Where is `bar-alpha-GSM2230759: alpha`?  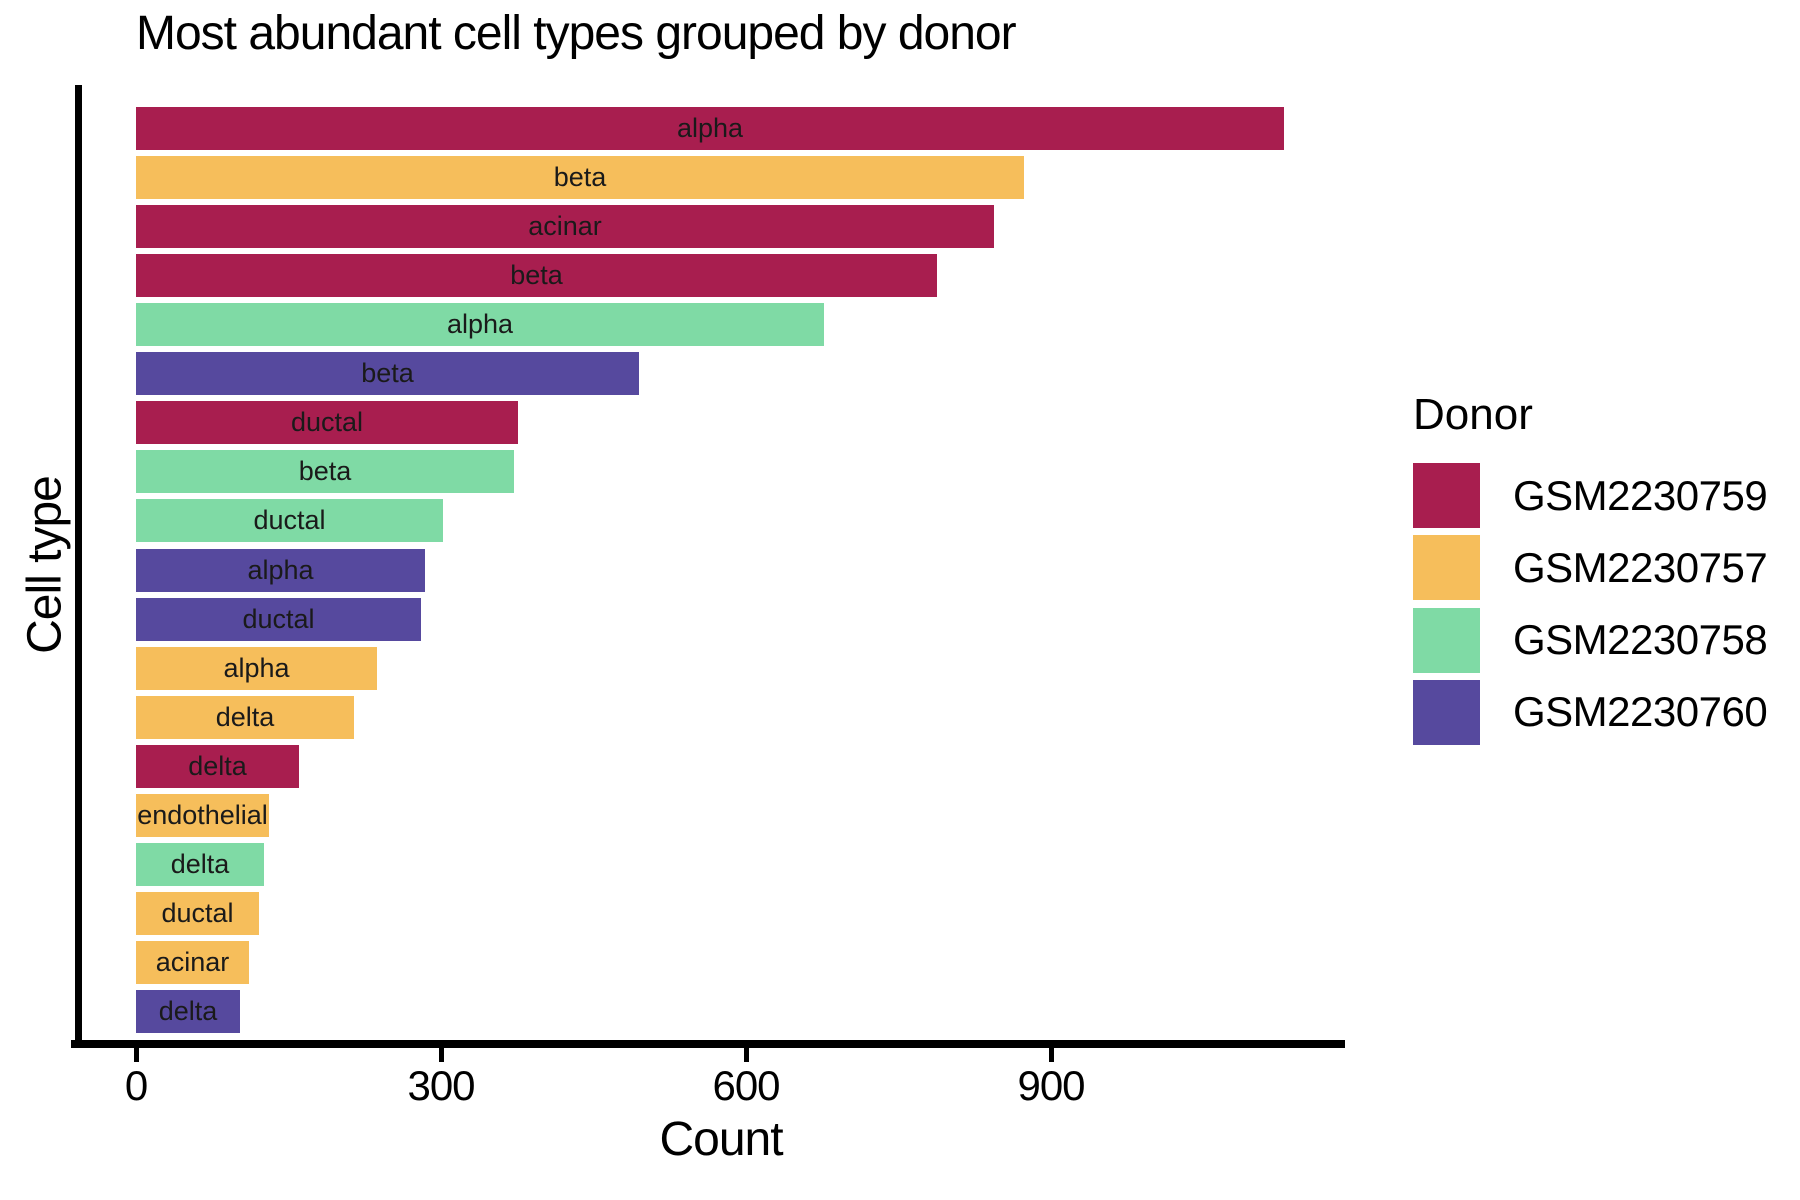 bar-alpha-GSM2230759: alpha is located at coordinates (710, 128).